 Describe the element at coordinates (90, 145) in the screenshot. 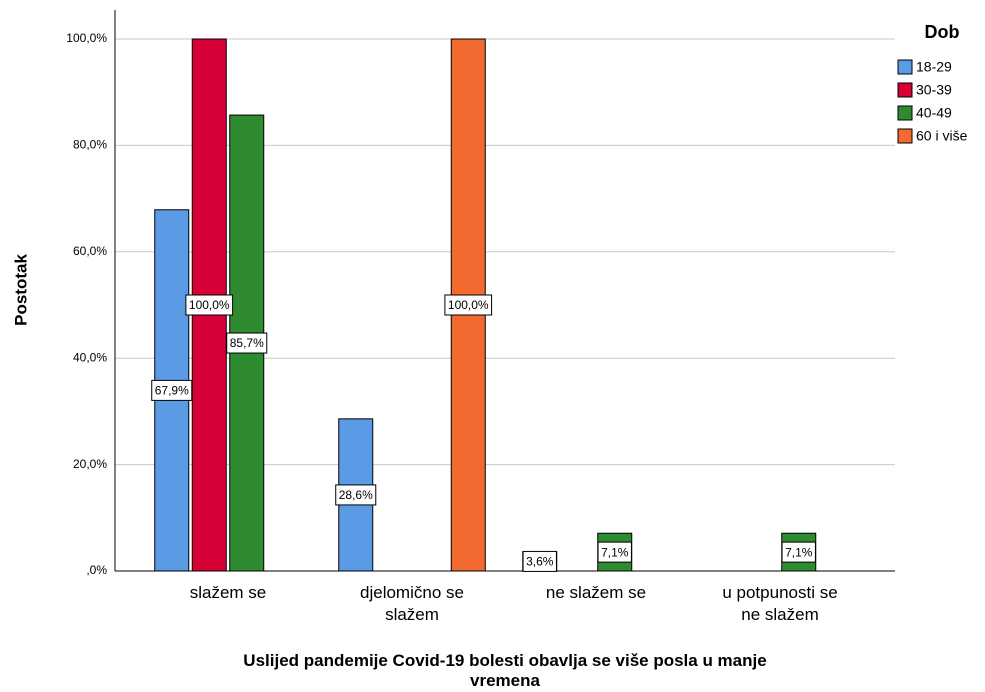

I see `y-tick-label: 80,0%` at that location.